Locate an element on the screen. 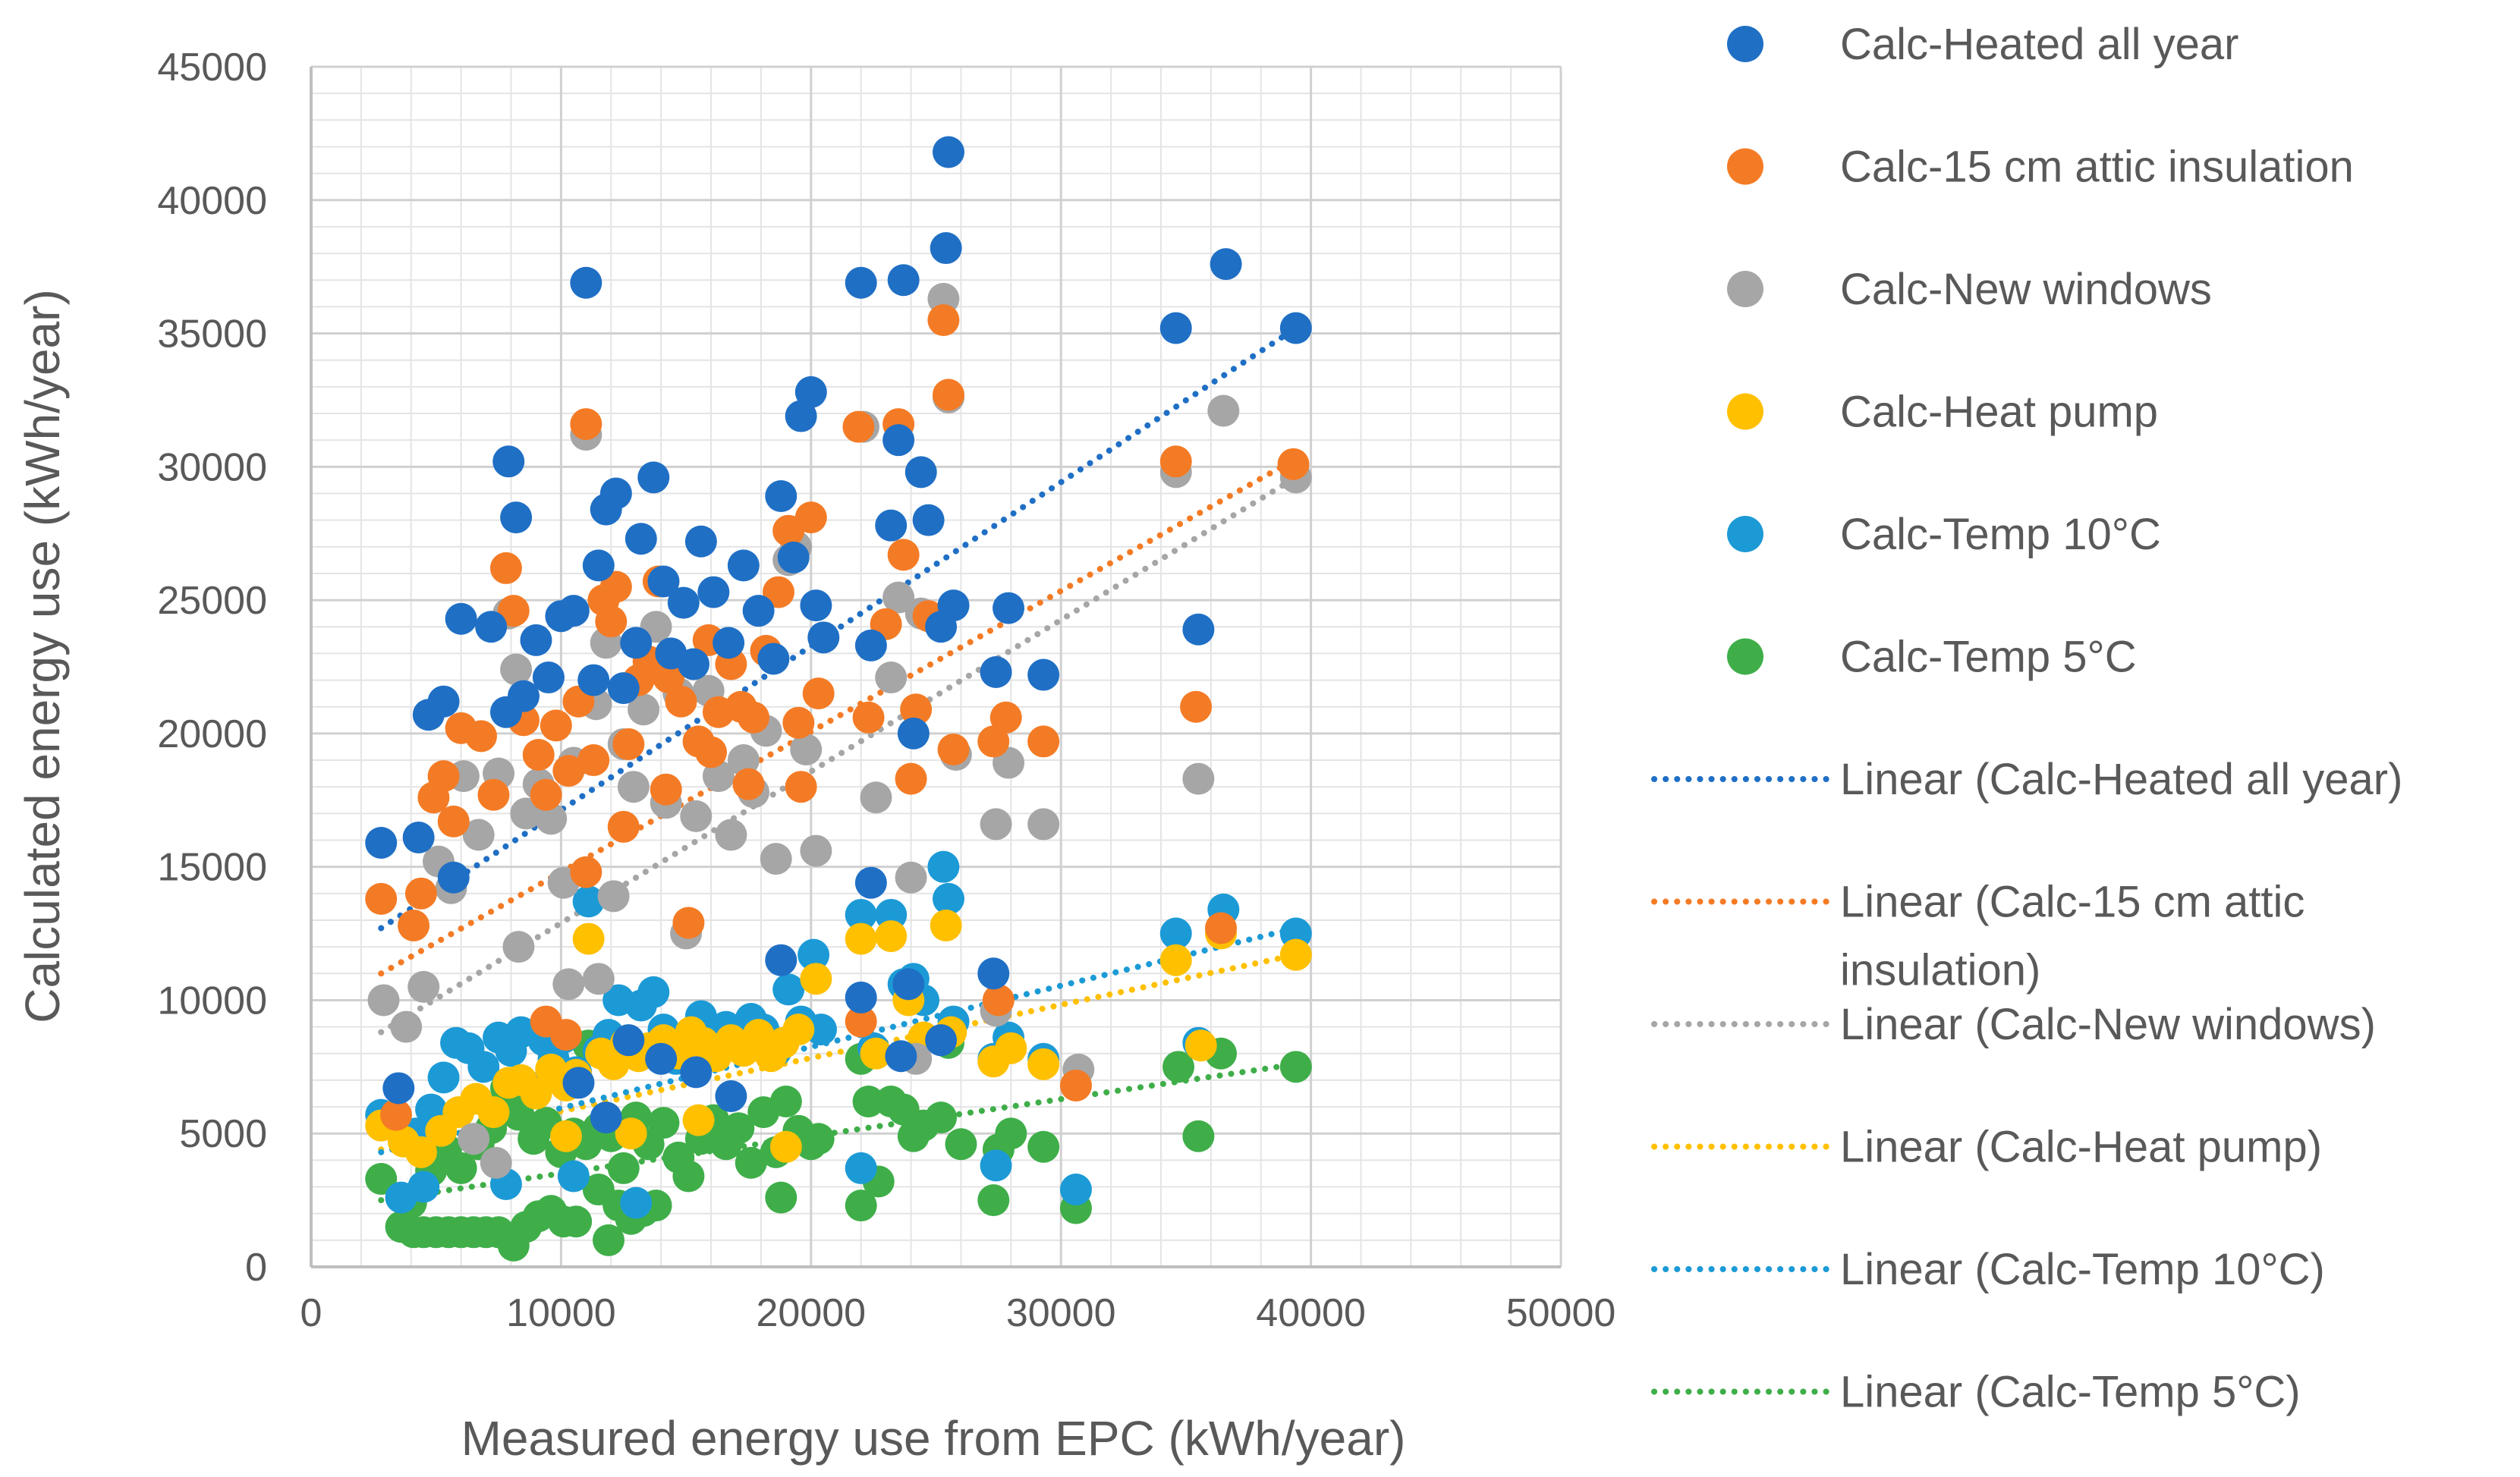  x-tick-label: 10000 is located at coordinates (561, 1313).